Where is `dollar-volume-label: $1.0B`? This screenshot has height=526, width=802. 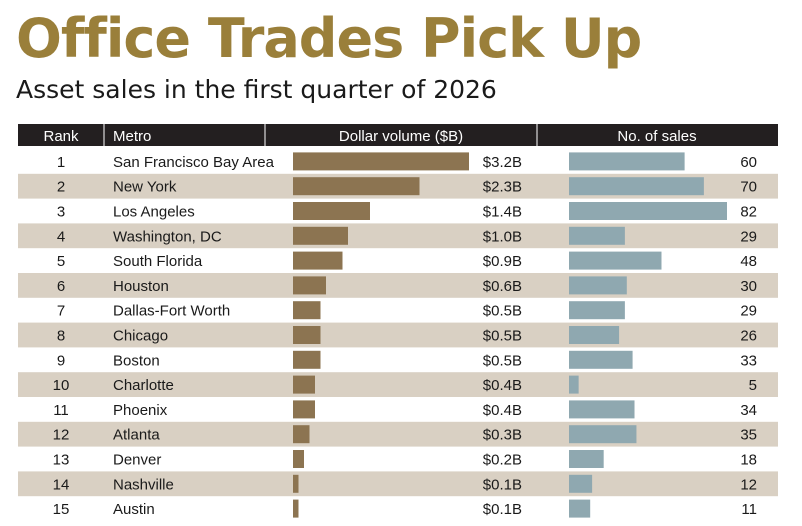 dollar-volume-label: $1.0B is located at coordinates (502, 236).